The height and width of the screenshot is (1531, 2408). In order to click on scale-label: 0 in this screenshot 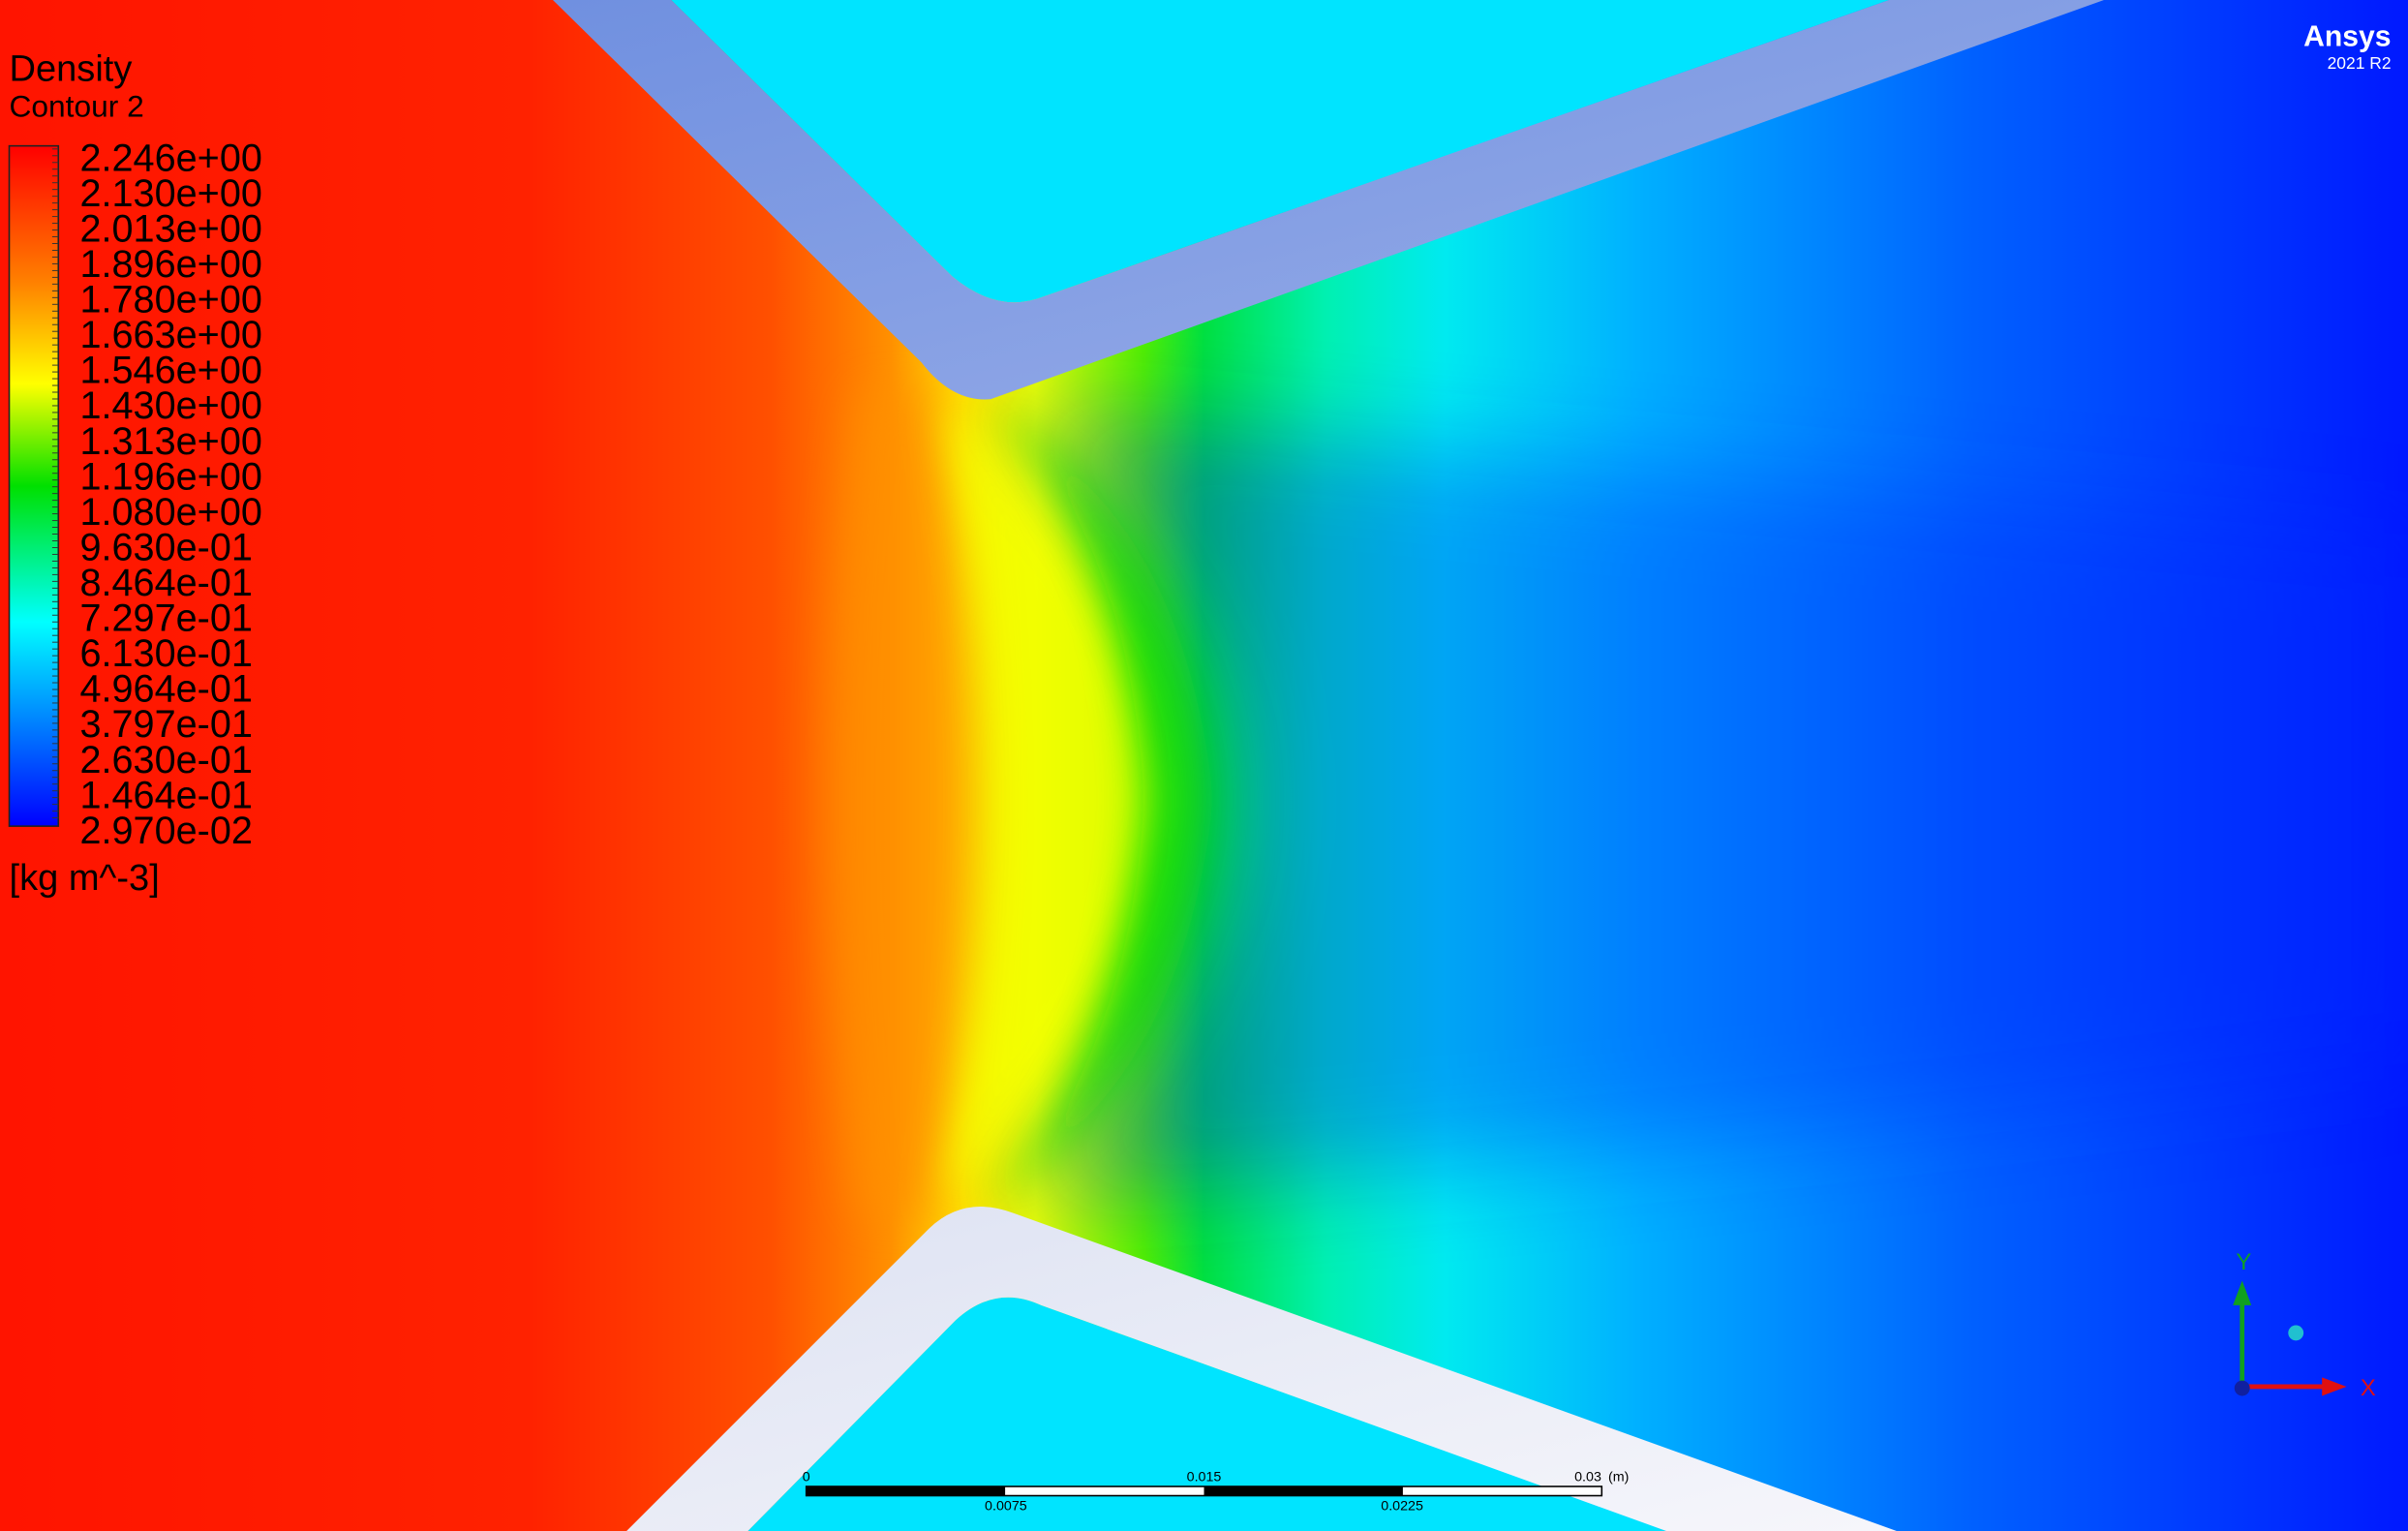, I will do `click(807, 1477)`.